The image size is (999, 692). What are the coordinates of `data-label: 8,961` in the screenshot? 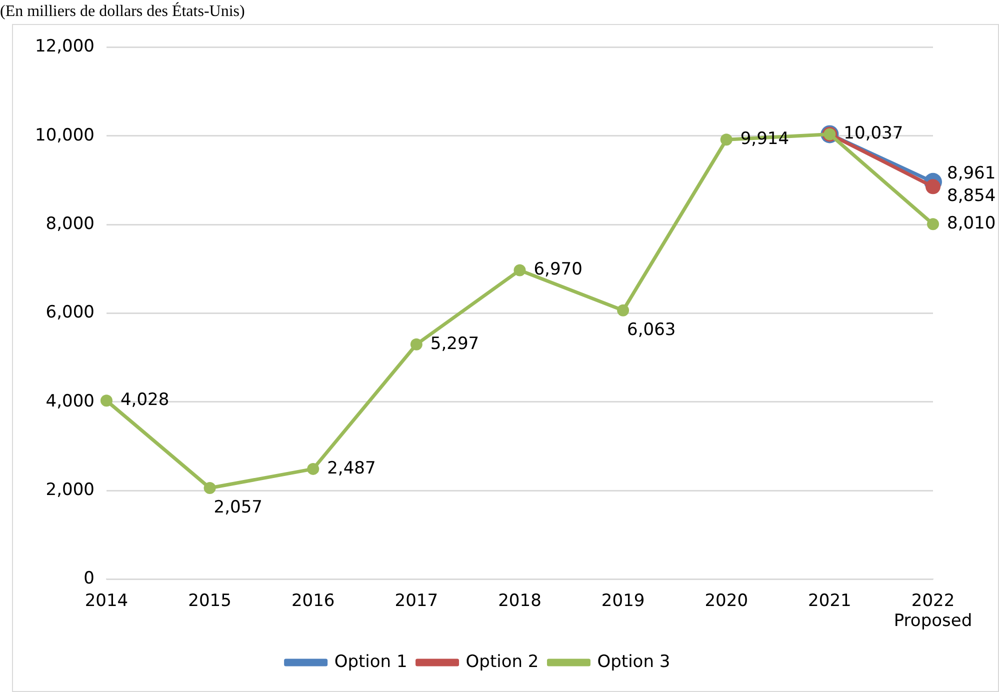 It's located at (971, 173).